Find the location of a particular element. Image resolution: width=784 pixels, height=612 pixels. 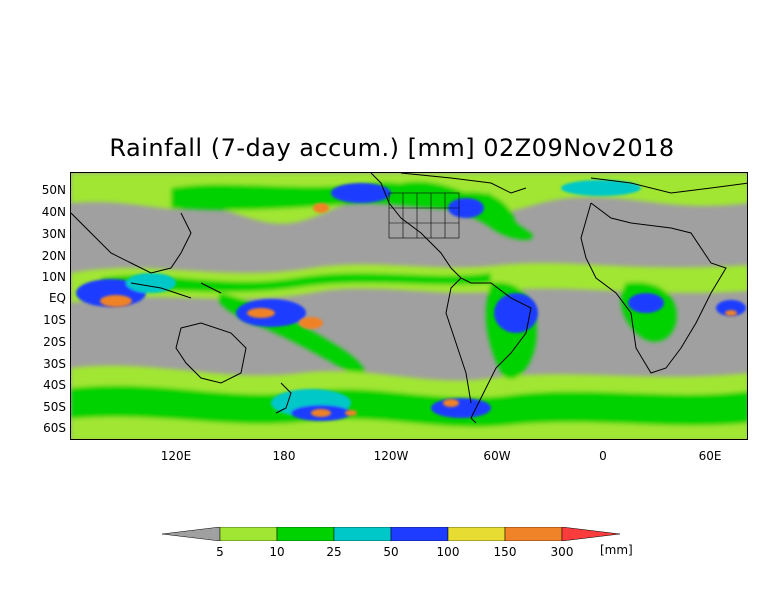

lat-tick: 30S is located at coordinates (54, 364).